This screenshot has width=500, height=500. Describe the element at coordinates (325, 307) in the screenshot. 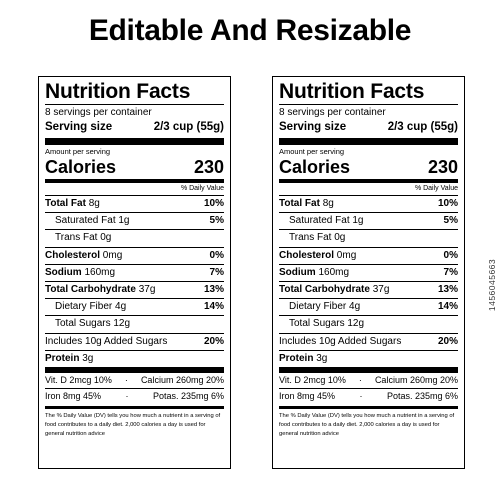

I see `nutrient-name: Dietary Fiber 4g` at that location.